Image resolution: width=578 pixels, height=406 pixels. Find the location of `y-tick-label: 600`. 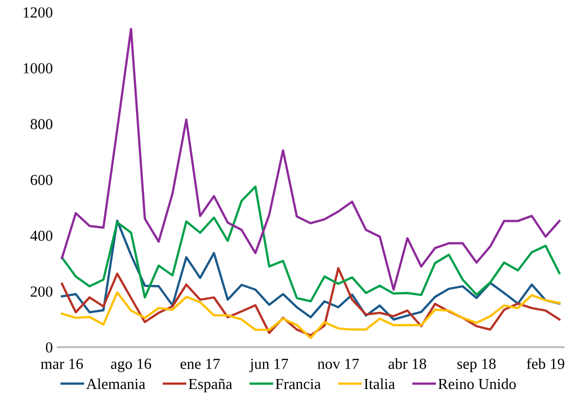

y-tick-label: 600 is located at coordinates (41, 180).